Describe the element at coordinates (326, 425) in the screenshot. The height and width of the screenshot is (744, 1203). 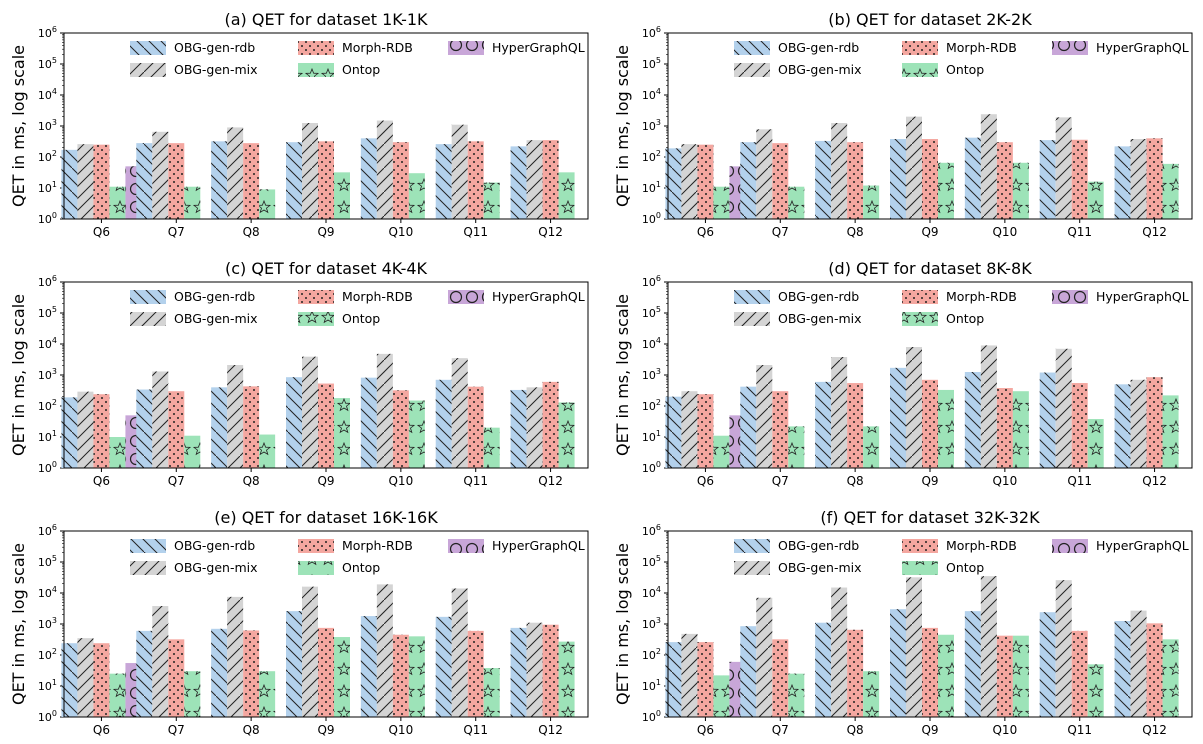
I see `bar-morph-rdb-q9` at that location.